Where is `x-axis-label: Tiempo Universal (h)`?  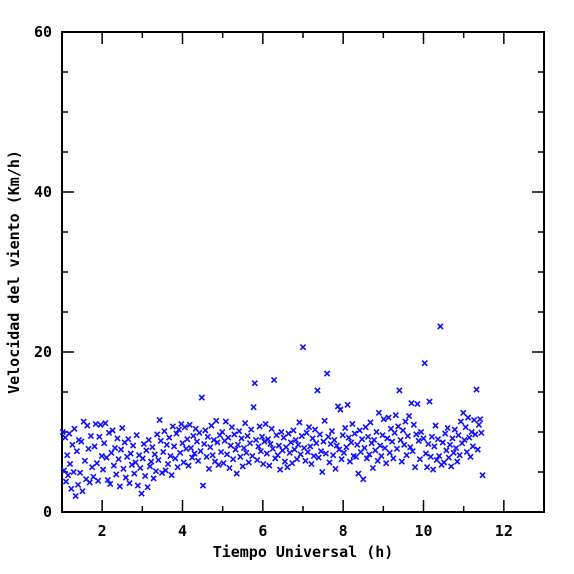
x-axis-label: Tiempo Universal (h) is located at coordinates (303, 552).